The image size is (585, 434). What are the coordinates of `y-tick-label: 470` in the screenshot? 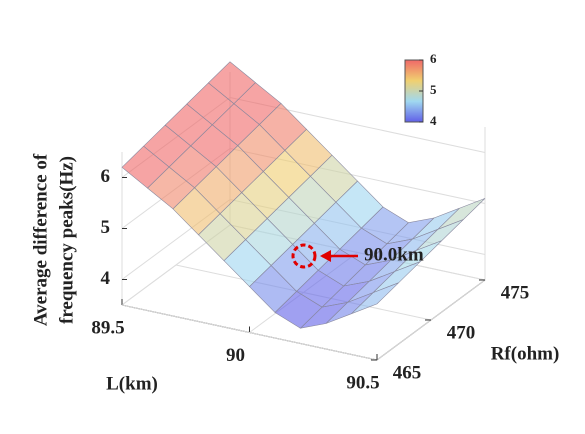 It's located at (461, 332).